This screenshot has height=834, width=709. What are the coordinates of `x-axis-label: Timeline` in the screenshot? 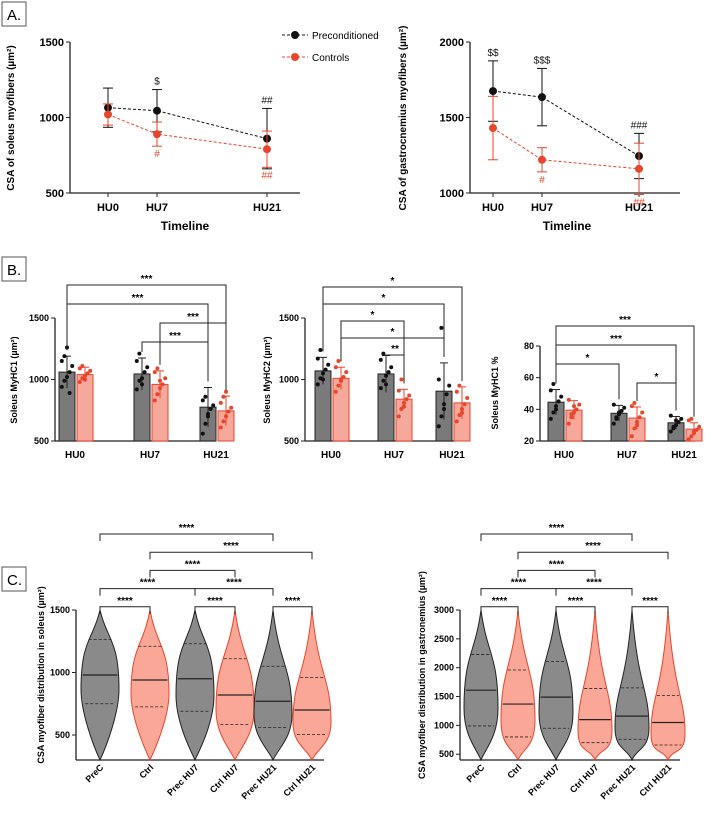 It's located at (185, 226).